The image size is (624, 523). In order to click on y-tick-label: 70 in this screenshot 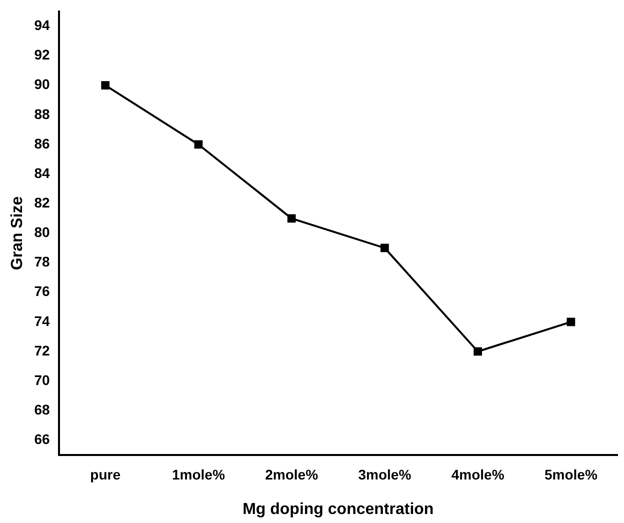, I will do `click(42, 380)`.